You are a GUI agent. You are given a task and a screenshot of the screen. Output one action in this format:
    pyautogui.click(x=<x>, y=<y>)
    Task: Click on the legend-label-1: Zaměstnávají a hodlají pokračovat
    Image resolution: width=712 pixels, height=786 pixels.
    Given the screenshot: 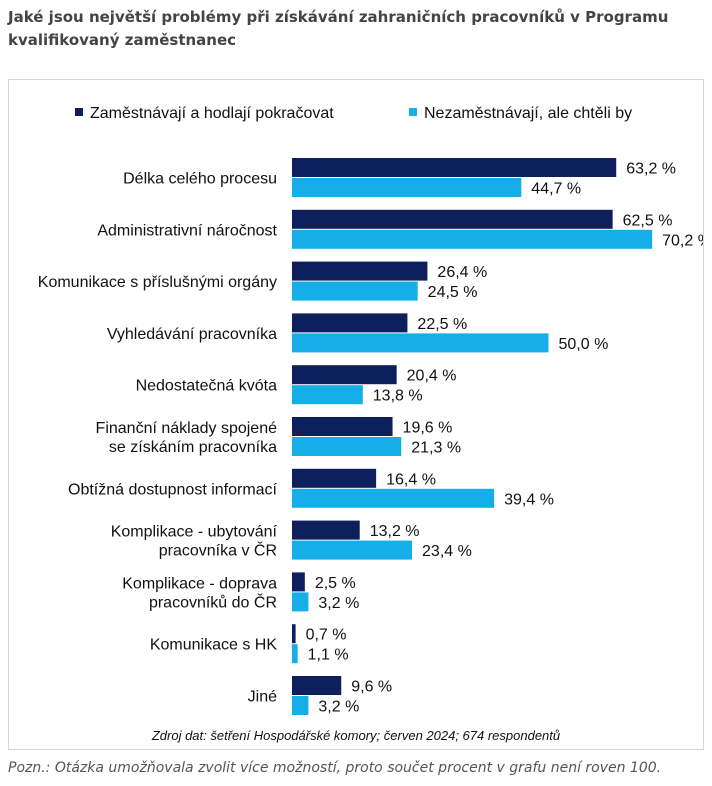 What is the action you would take?
    pyautogui.click(x=212, y=113)
    